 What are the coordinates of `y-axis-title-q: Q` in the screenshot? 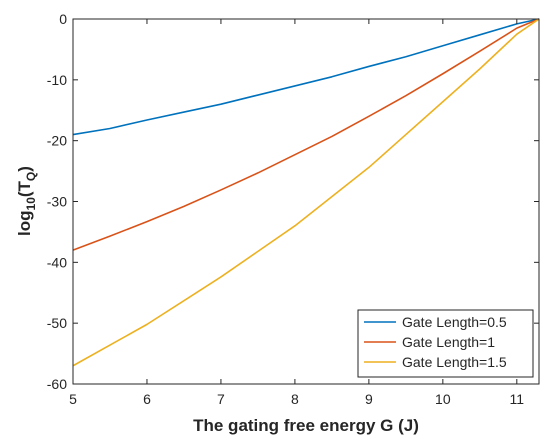 It's located at (31, 176).